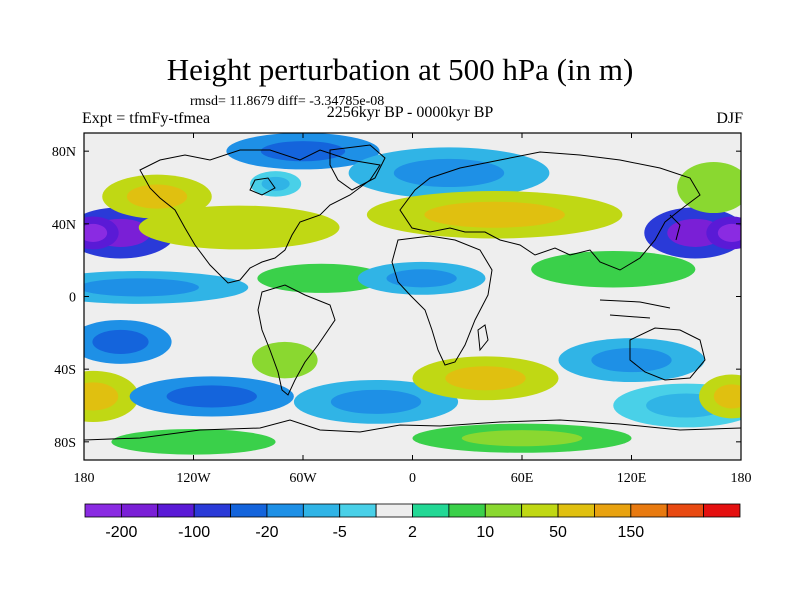 Image resolution: width=800 pixels, height=600 pixels. What do you see at coordinates (287, 101) in the screenshot?
I see `stats-label: rmsd= 11.8679 diff= -3.34785e-08` at bounding box center [287, 101].